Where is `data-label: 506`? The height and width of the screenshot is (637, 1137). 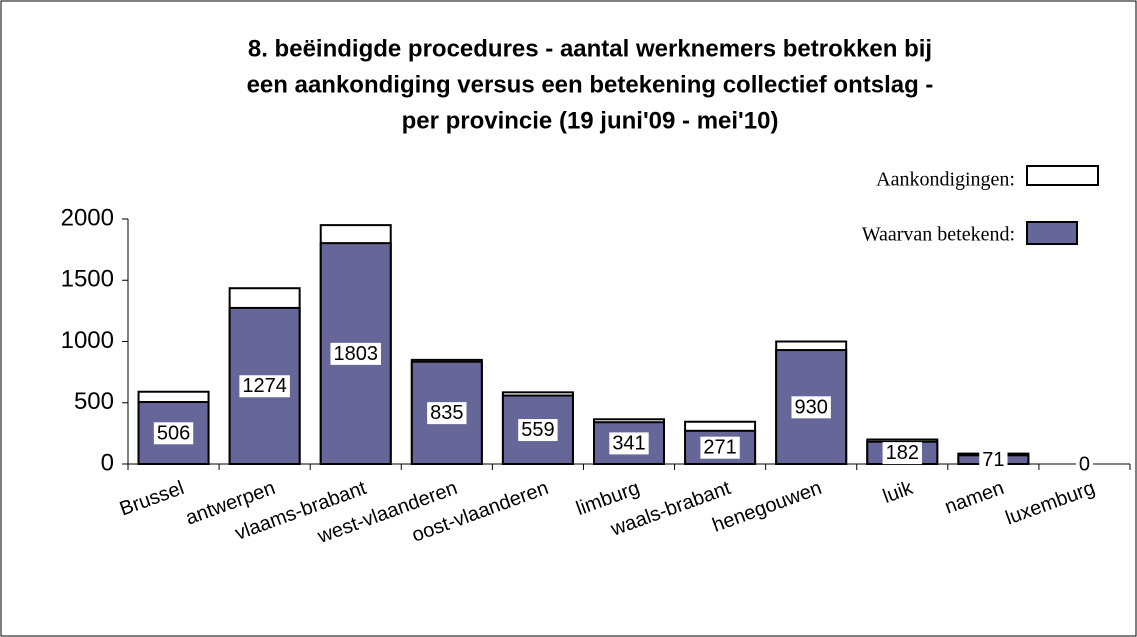 data-label: 506 is located at coordinates (173, 433).